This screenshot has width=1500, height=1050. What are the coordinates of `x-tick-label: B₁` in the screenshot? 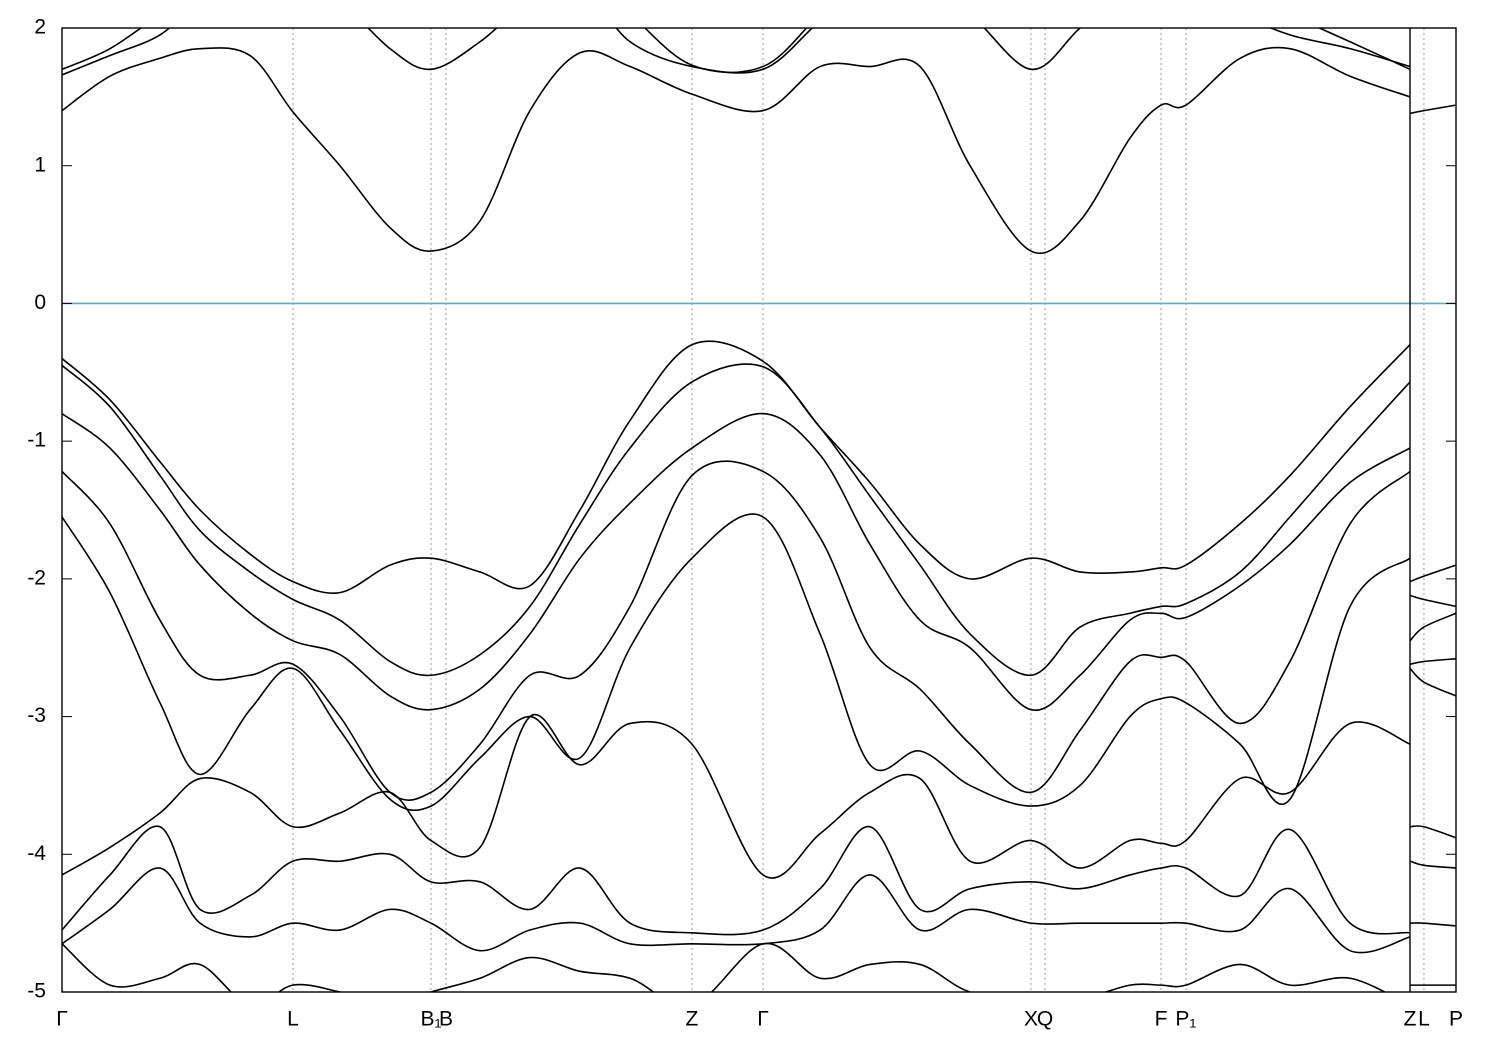 It's located at (430, 1019).